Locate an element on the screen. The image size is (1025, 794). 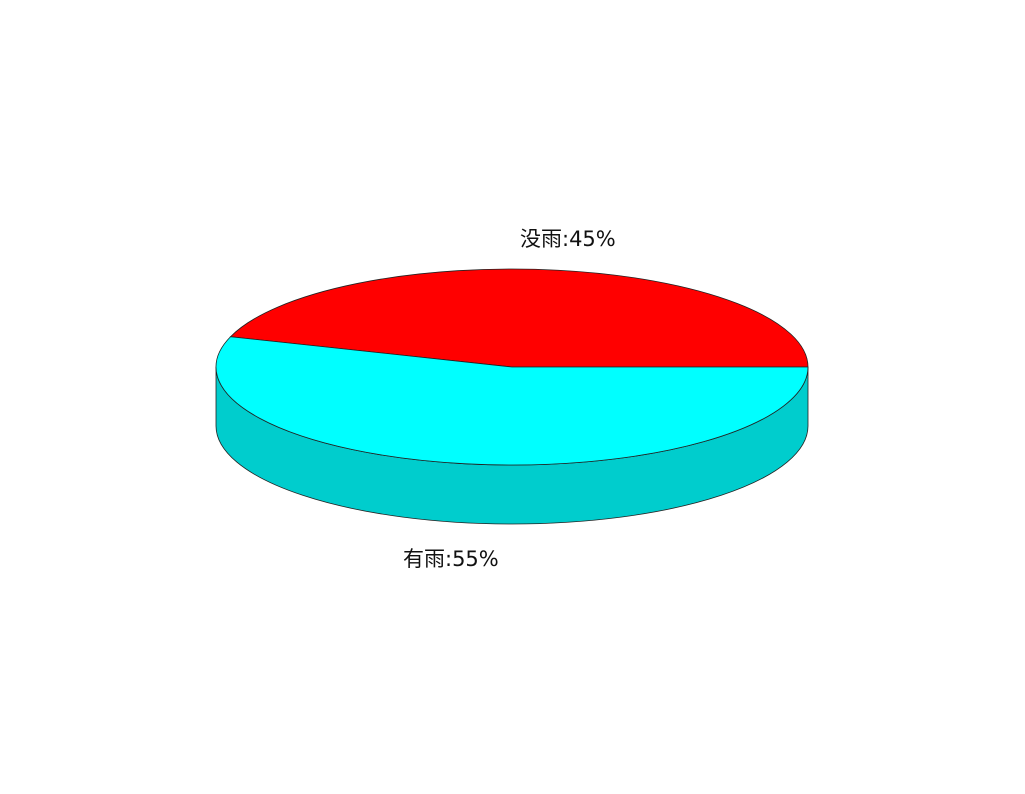
pie-labels: 没雨:45% 有雨:55% is located at coordinates (509, 399).